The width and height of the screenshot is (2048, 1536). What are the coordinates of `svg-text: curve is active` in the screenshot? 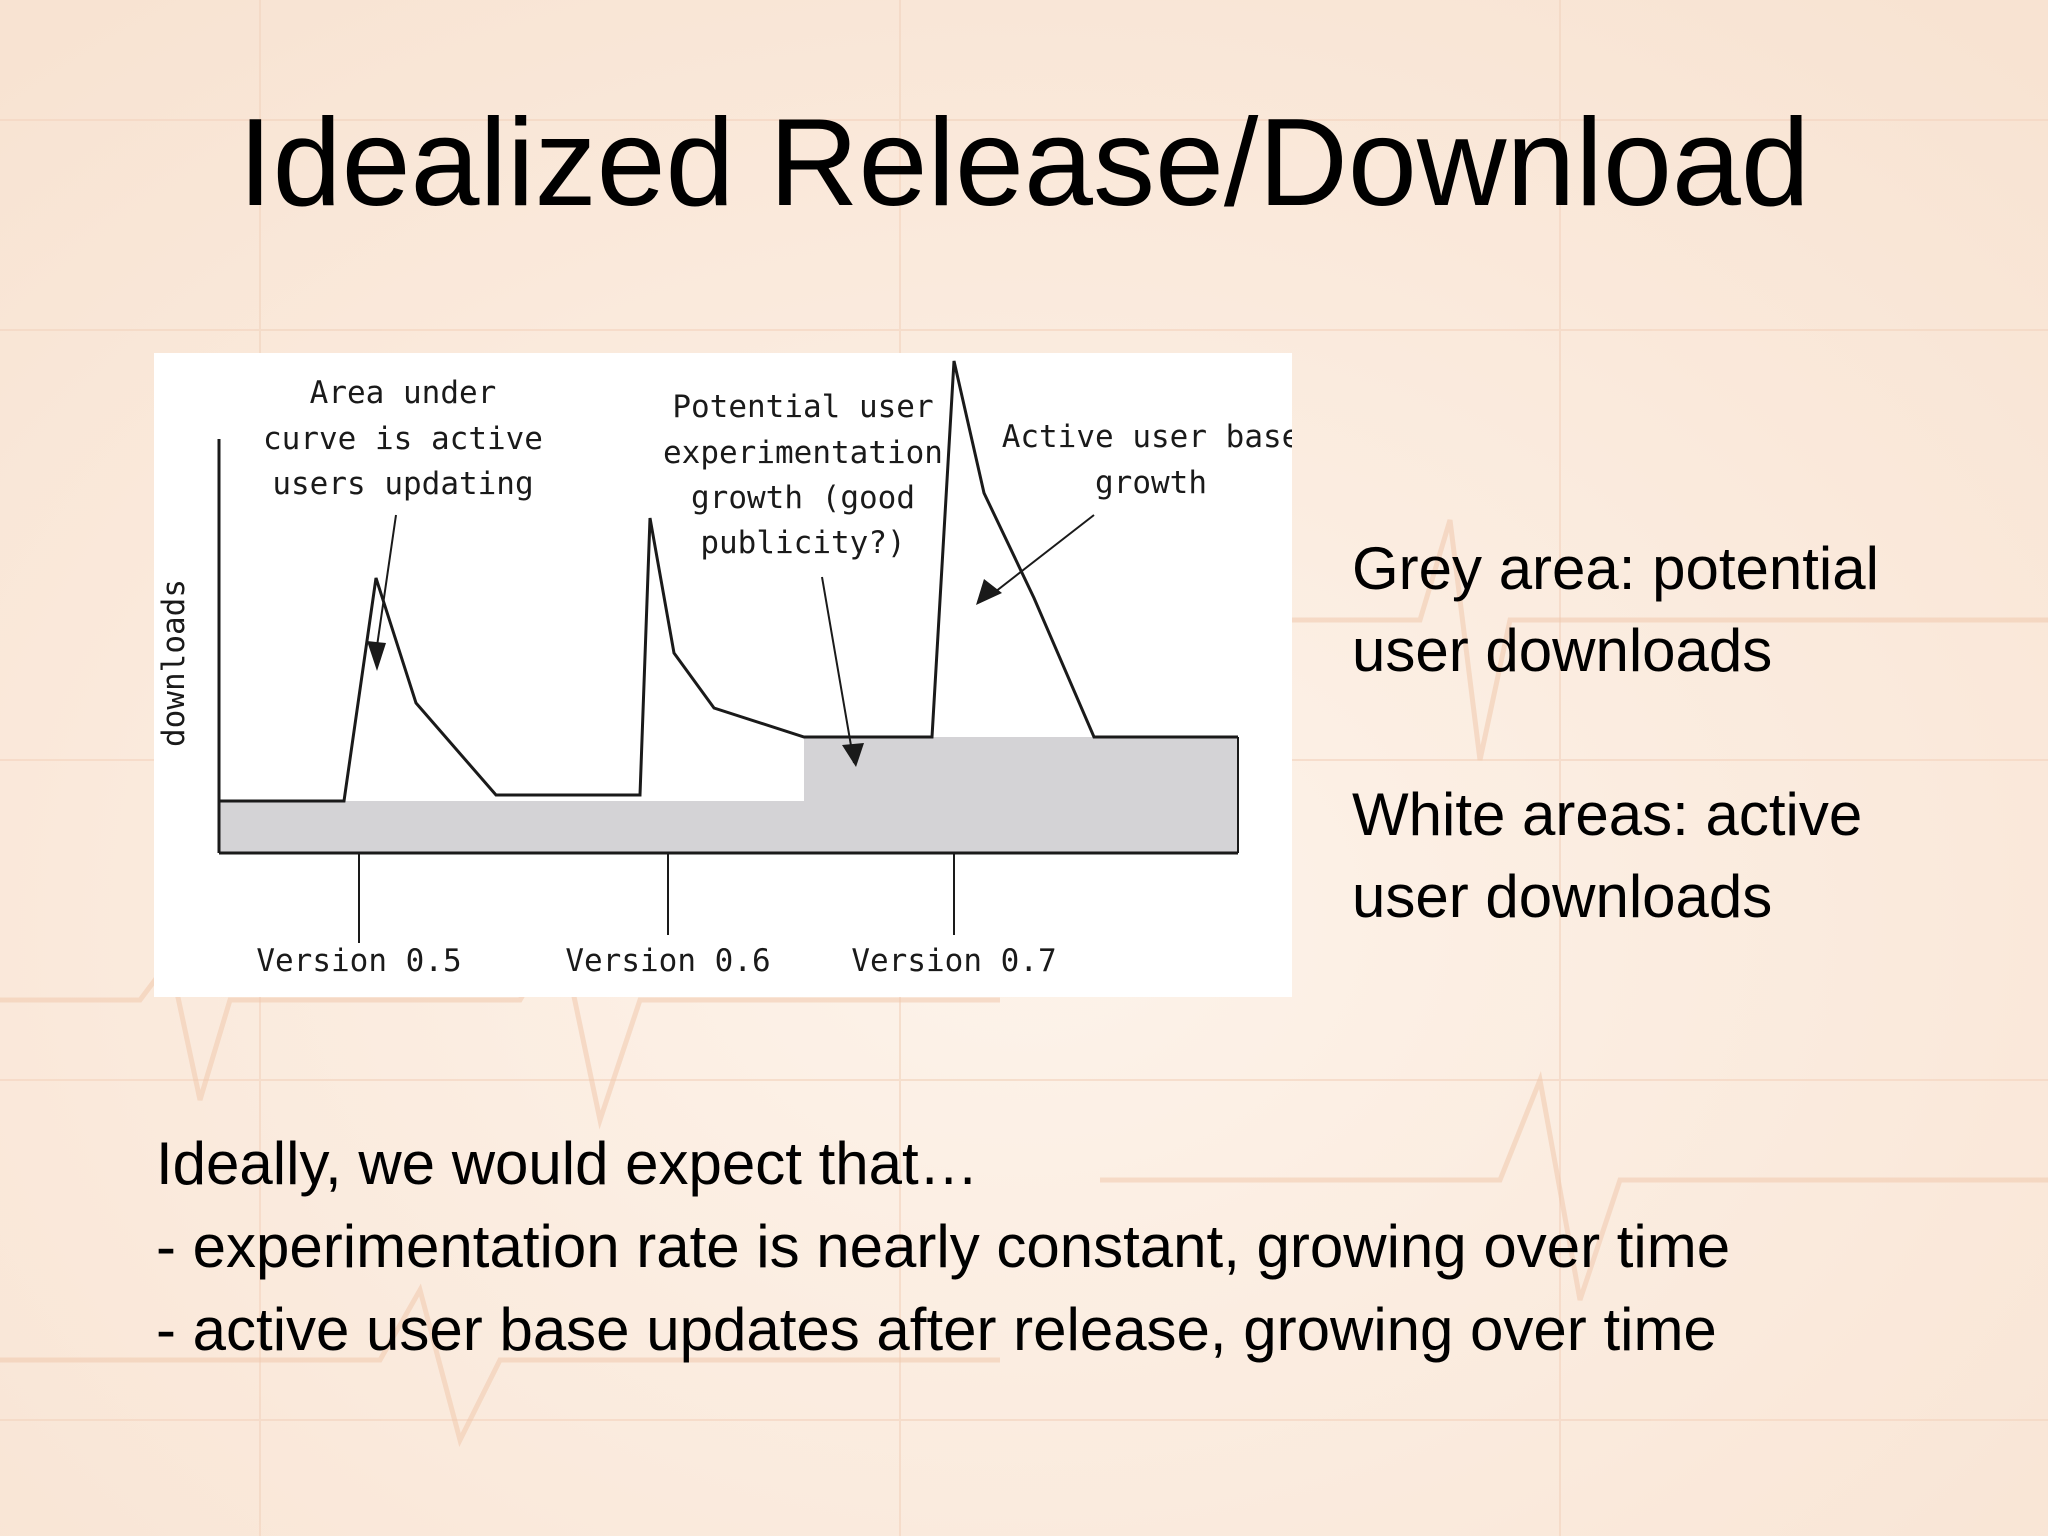 It's located at (403, 439).